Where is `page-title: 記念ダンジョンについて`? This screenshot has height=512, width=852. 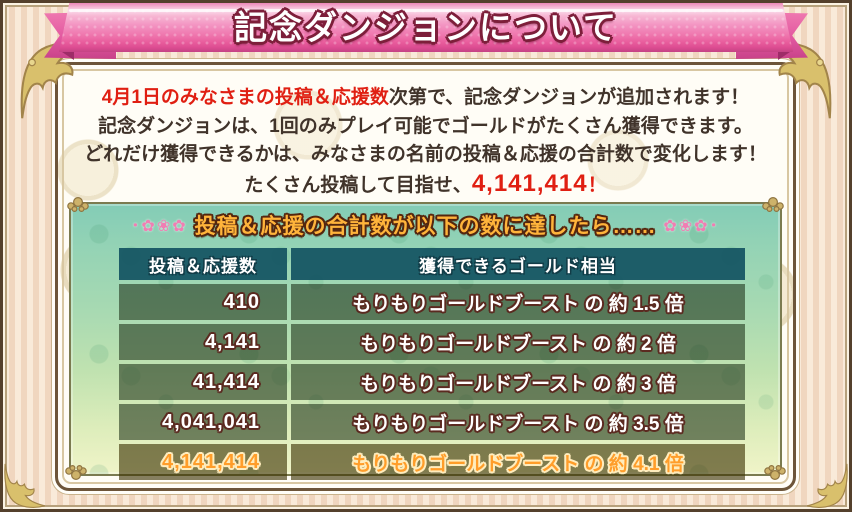 page-title: 記念ダンジョンについて is located at coordinates (425, 27).